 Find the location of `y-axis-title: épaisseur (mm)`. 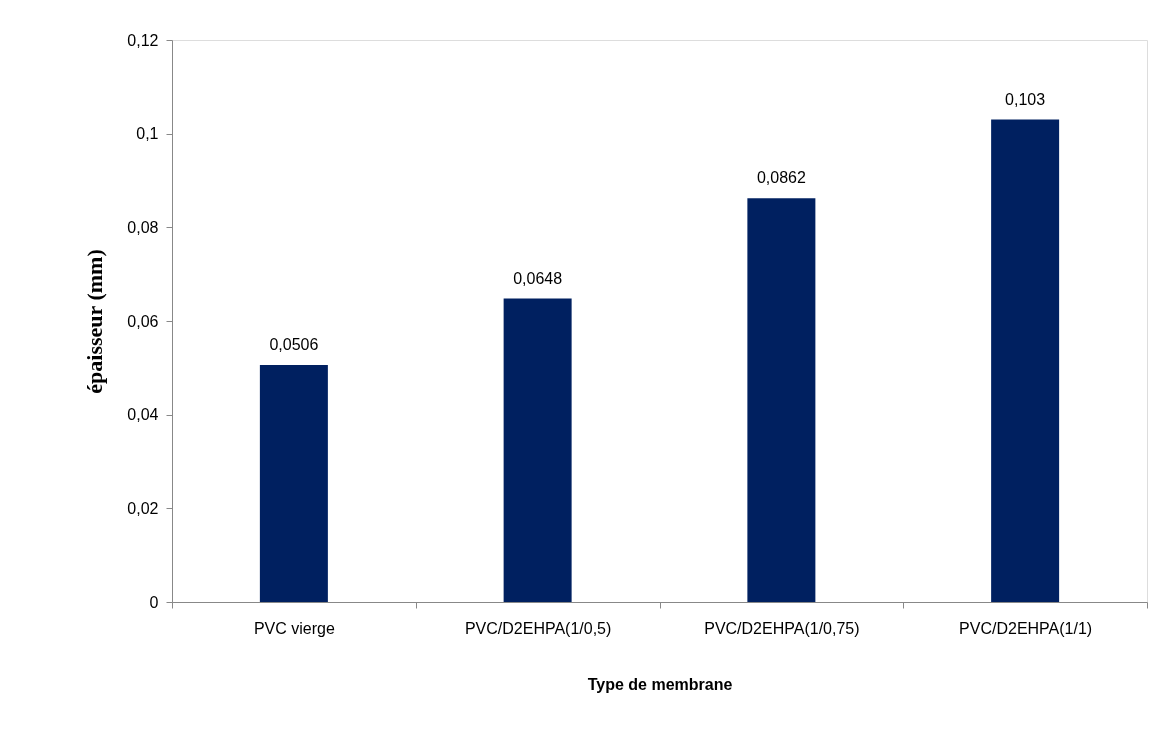

y-axis-title: épaisseur (mm) is located at coordinates (95, 321).